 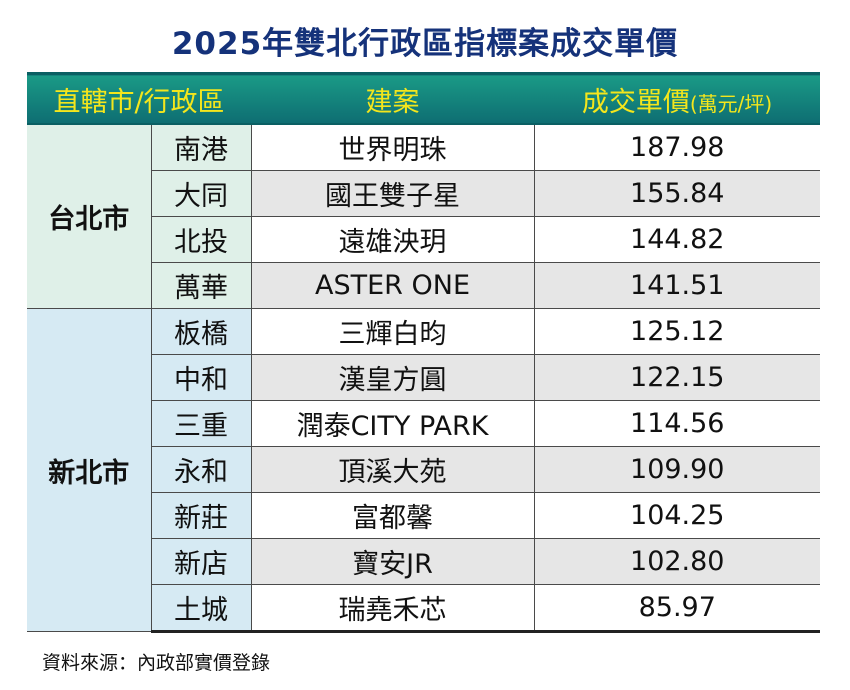 What do you see at coordinates (201, 515) in the screenshot?
I see `district-cell: 新莊` at bounding box center [201, 515].